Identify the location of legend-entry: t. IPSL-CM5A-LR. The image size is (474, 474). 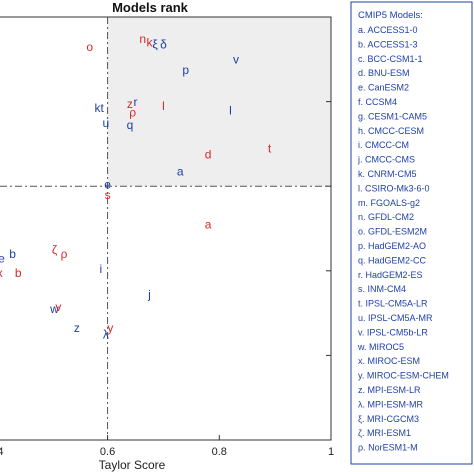
(393, 304).